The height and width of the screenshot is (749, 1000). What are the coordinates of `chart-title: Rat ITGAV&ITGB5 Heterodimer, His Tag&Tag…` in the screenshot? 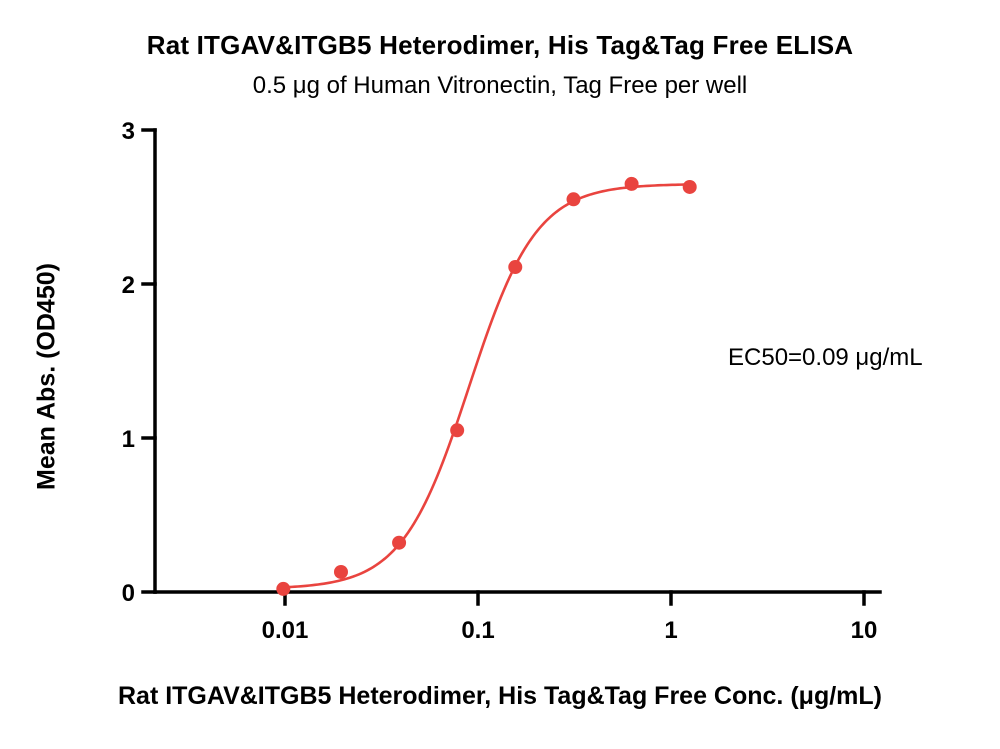 It's located at (500, 45).